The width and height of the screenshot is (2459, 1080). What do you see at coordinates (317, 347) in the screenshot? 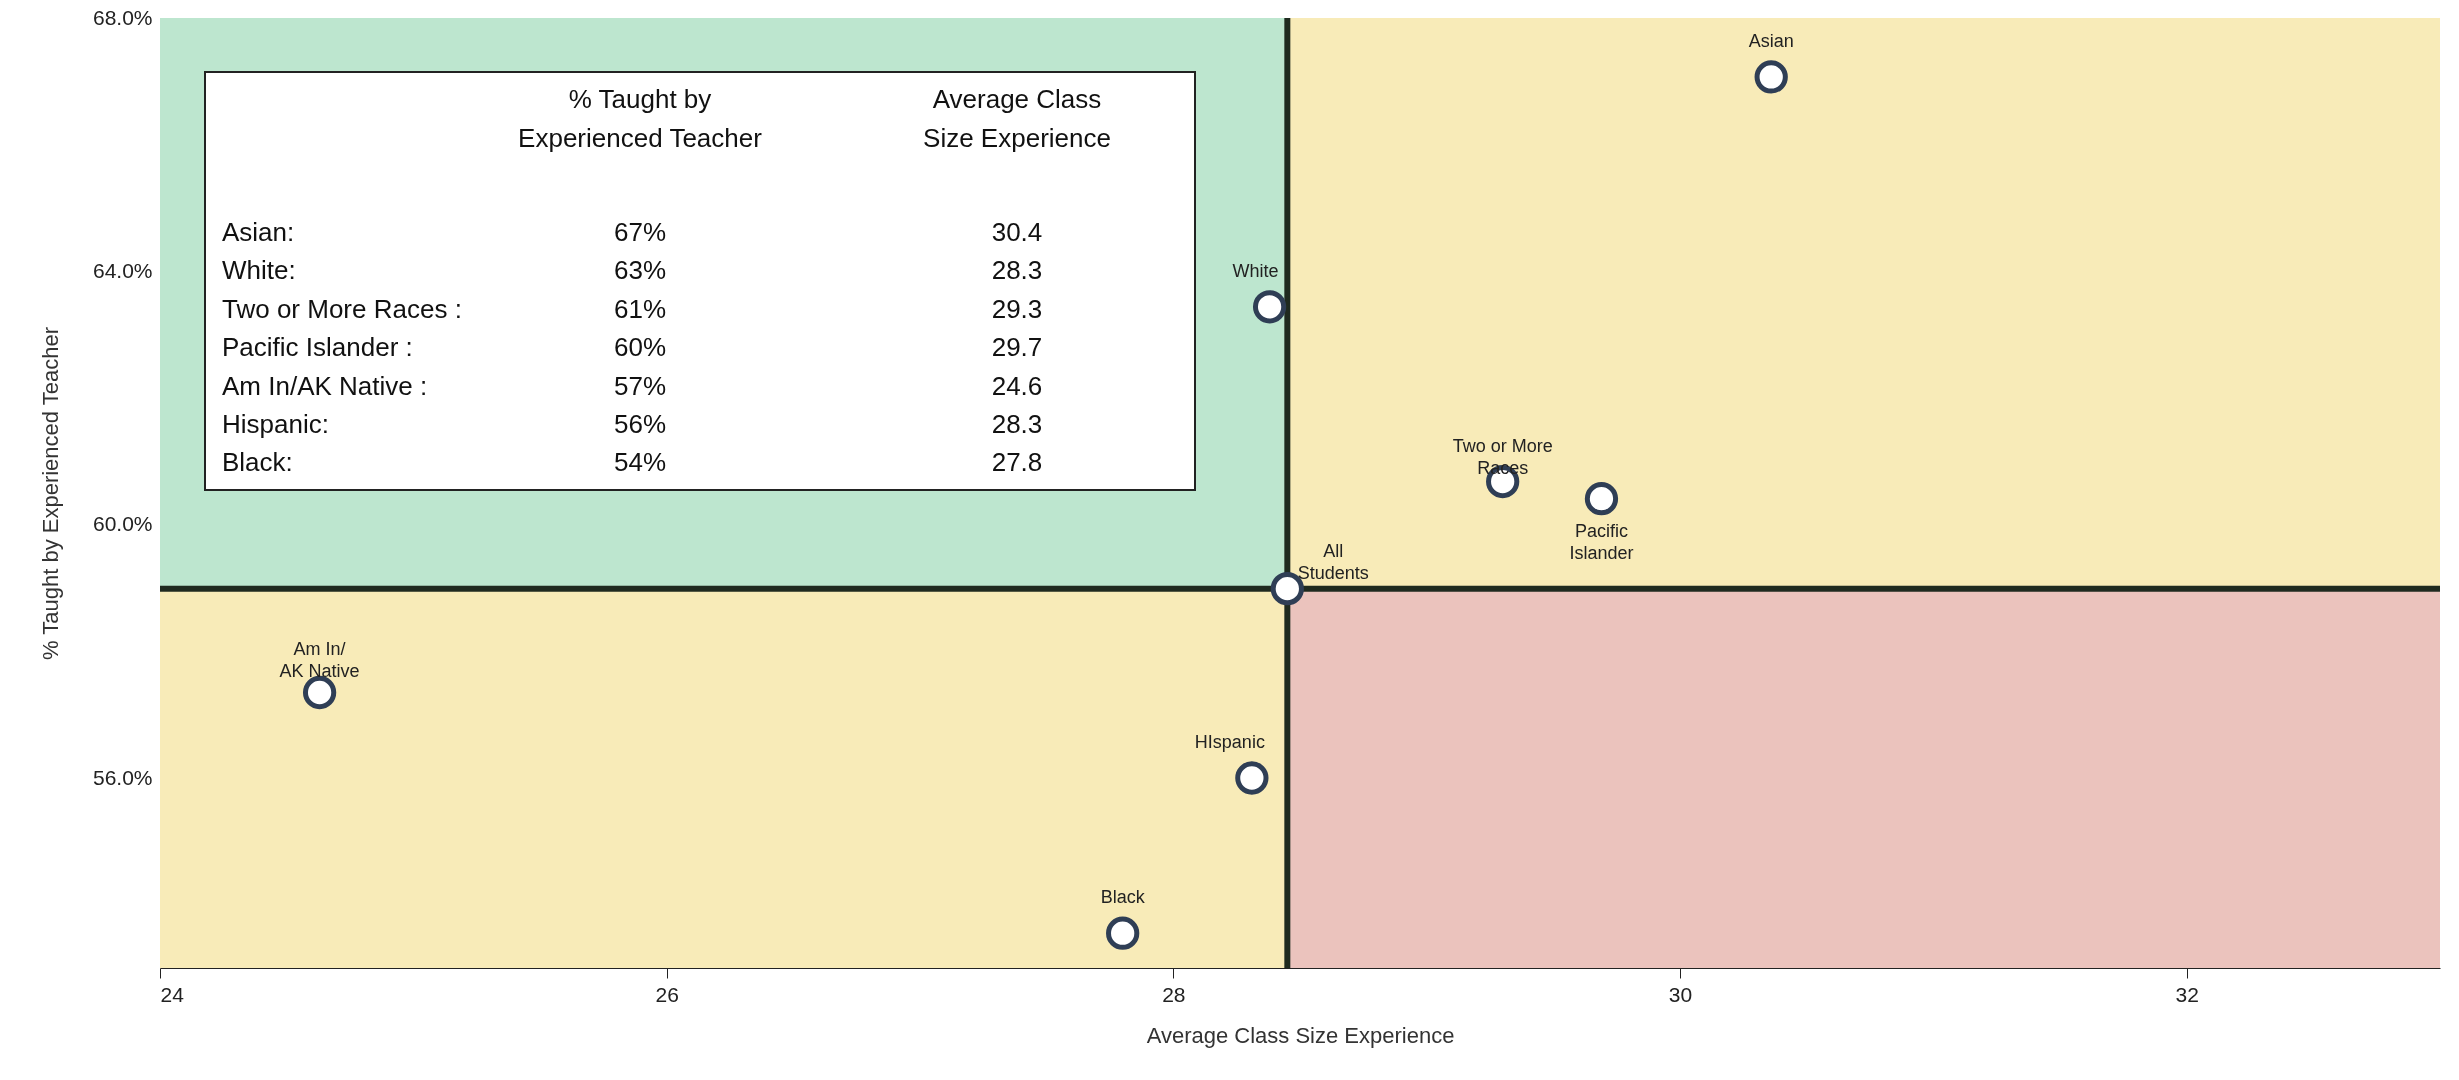
I see `annotation: Pacific Islander :` at bounding box center [317, 347].